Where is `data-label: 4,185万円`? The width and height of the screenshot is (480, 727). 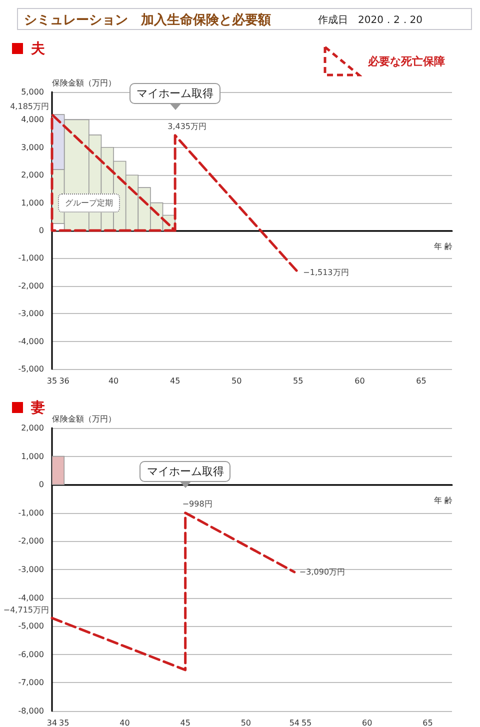 data-label: 4,185万円 is located at coordinates (29, 107).